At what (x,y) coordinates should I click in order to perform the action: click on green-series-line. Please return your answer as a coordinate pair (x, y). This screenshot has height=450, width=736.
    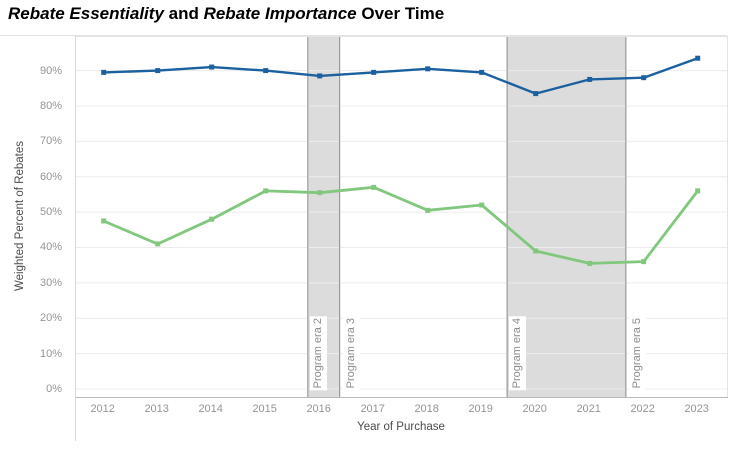
    Looking at the image, I should click on (401, 225).